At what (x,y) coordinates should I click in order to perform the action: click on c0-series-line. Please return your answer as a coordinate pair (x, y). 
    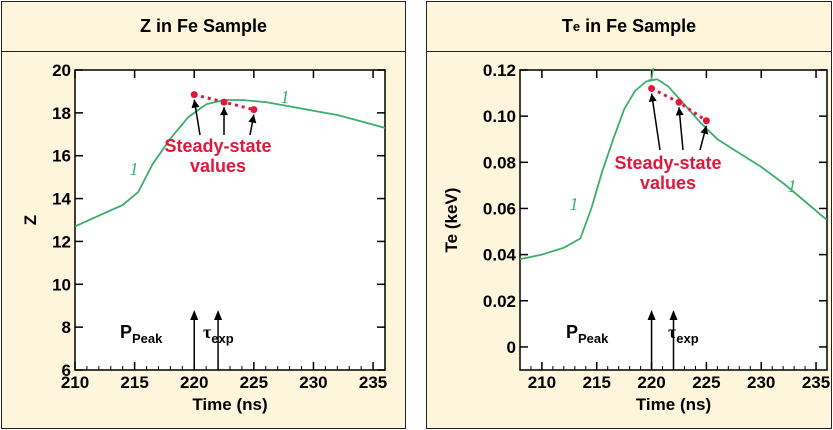
    Looking at the image, I should click on (230, 163).